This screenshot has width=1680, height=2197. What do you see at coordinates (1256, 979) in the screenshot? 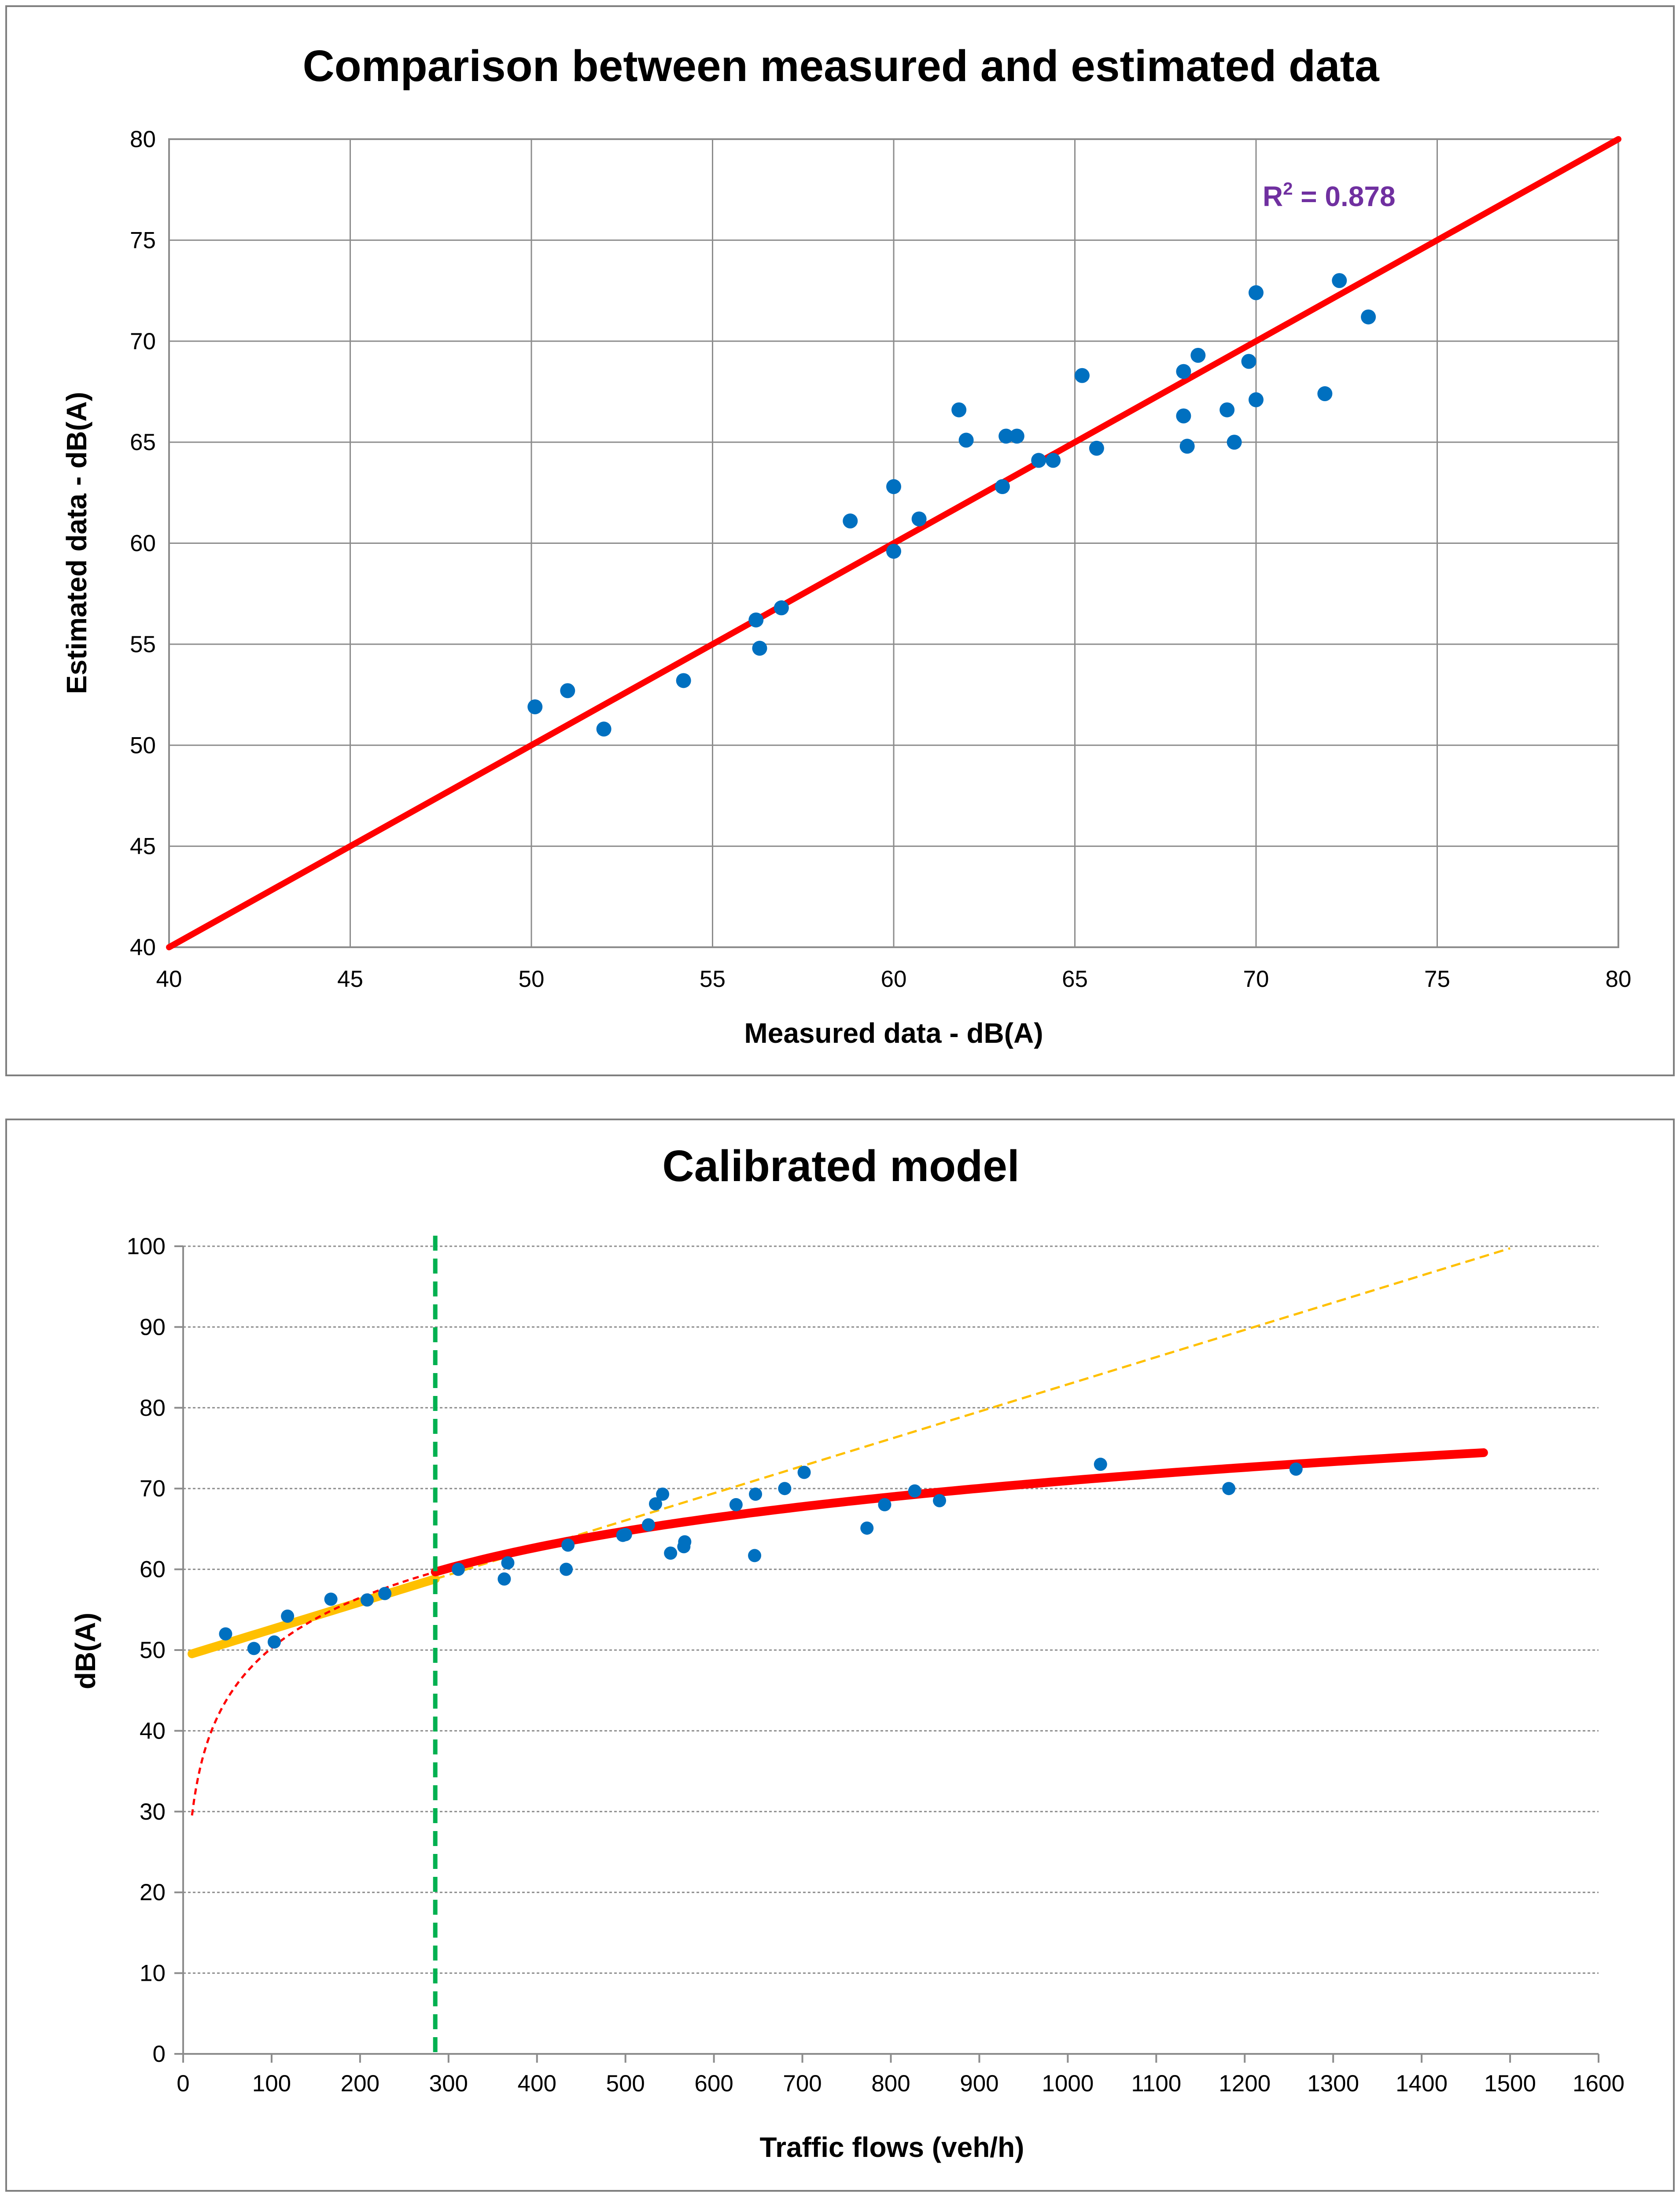
I see `x-tick-label: 70` at bounding box center [1256, 979].